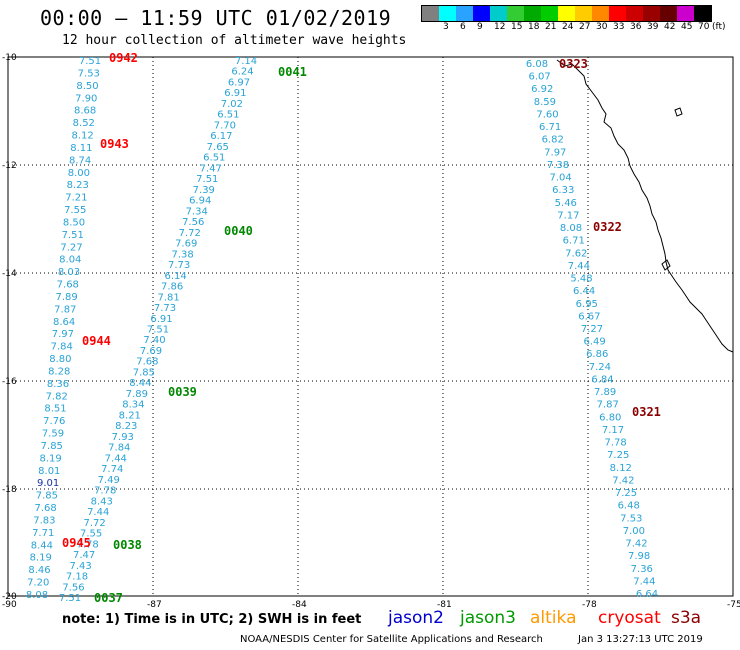 The height and width of the screenshot is (650, 740). What do you see at coordinates (666, 265) in the screenshot?
I see `island-small` at bounding box center [666, 265].